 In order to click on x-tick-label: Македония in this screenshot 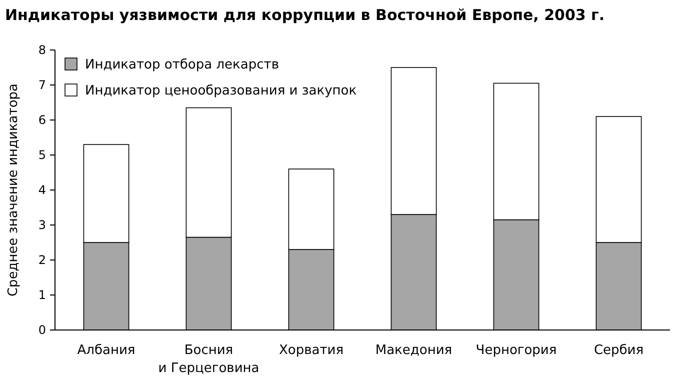, I will do `click(413, 350)`.